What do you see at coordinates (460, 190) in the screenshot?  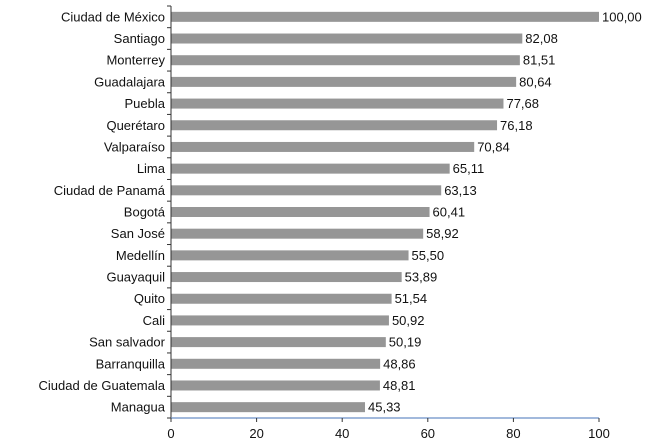 I see `value-label: 63,13` at bounding box center [460, 190].